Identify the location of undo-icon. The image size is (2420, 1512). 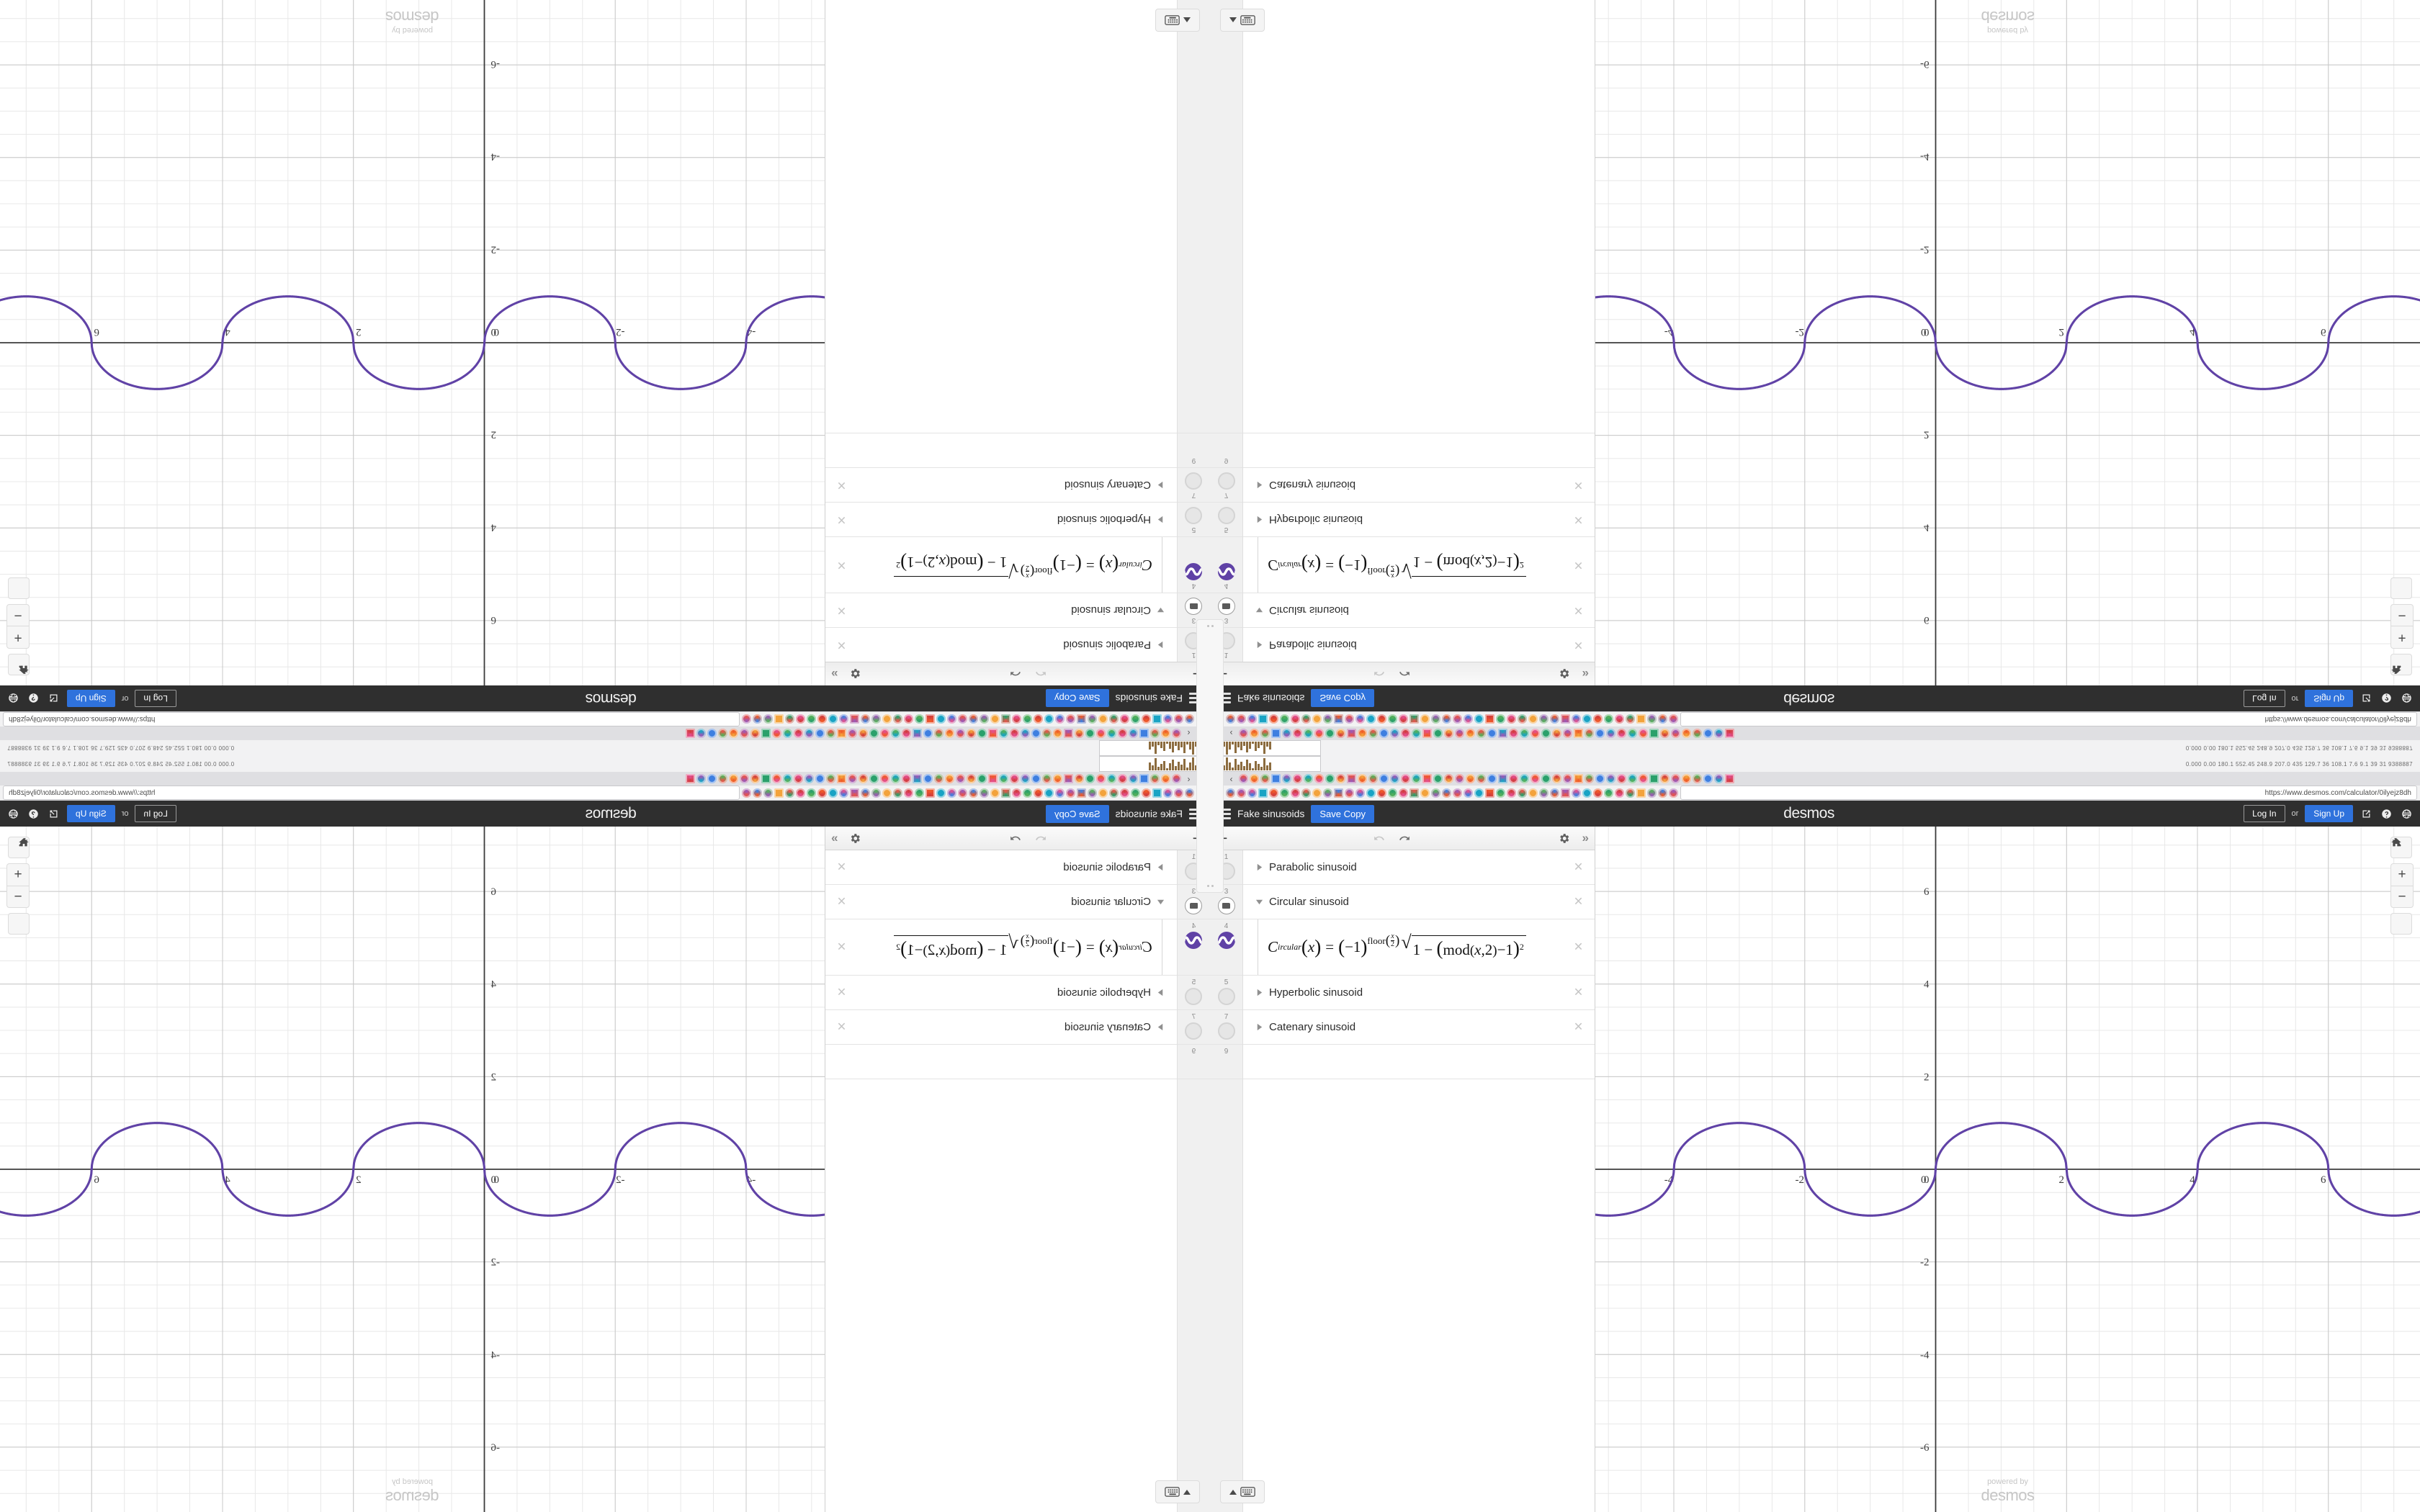
(1041, 838).